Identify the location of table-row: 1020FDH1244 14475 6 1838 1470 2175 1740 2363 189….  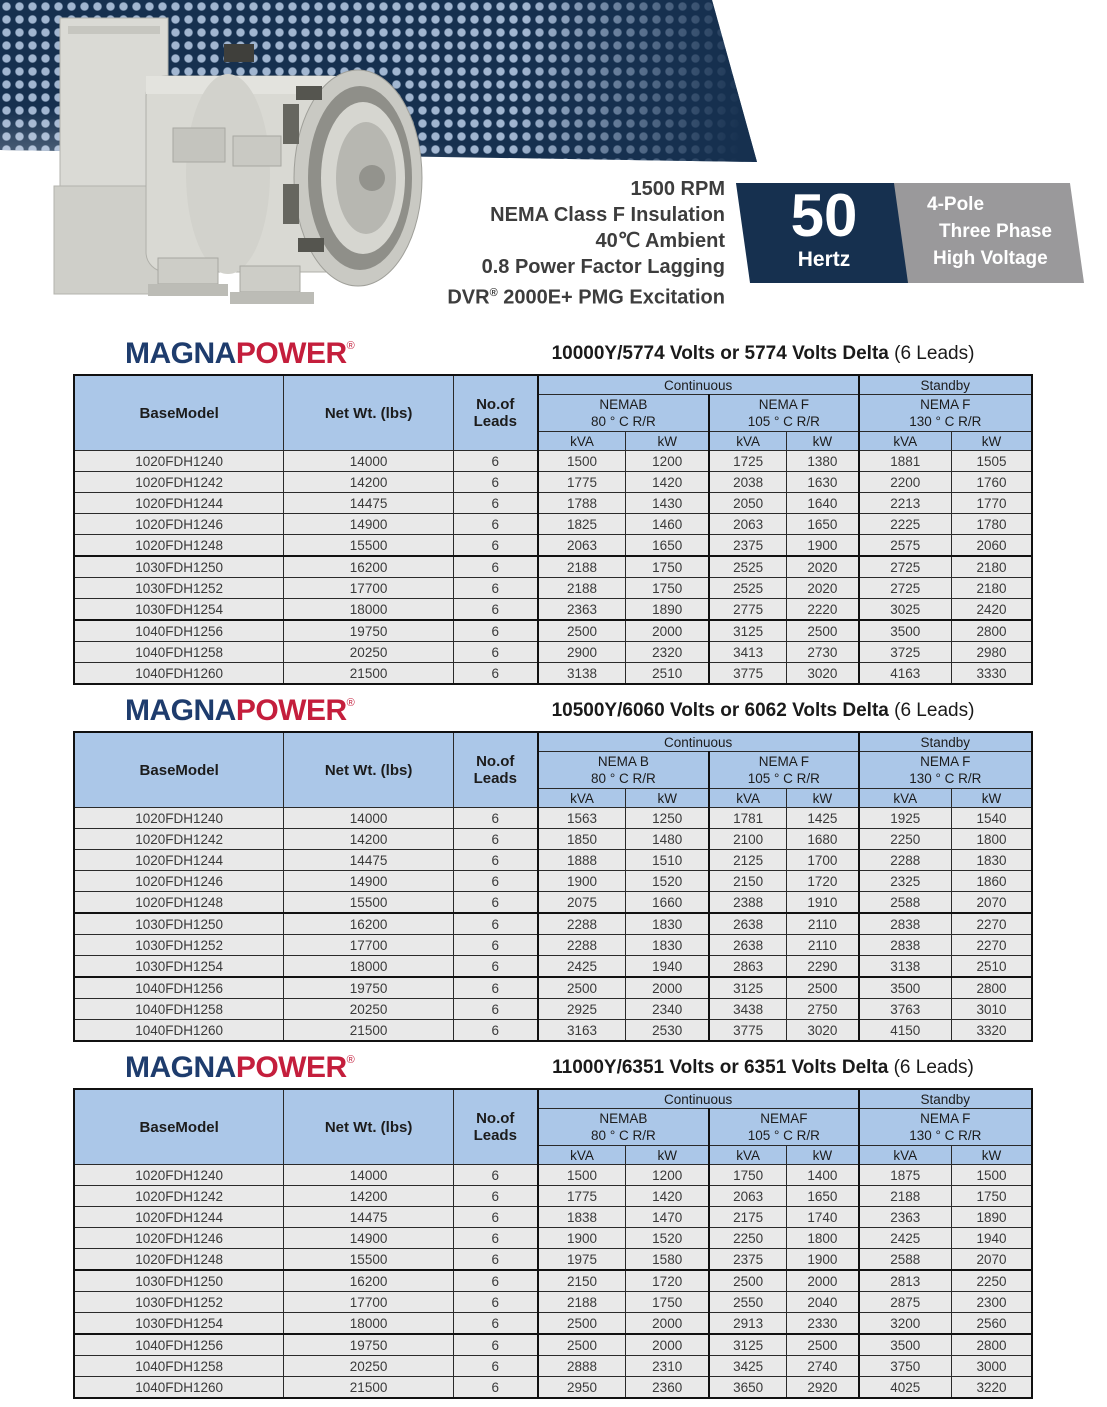
(553, 1217).